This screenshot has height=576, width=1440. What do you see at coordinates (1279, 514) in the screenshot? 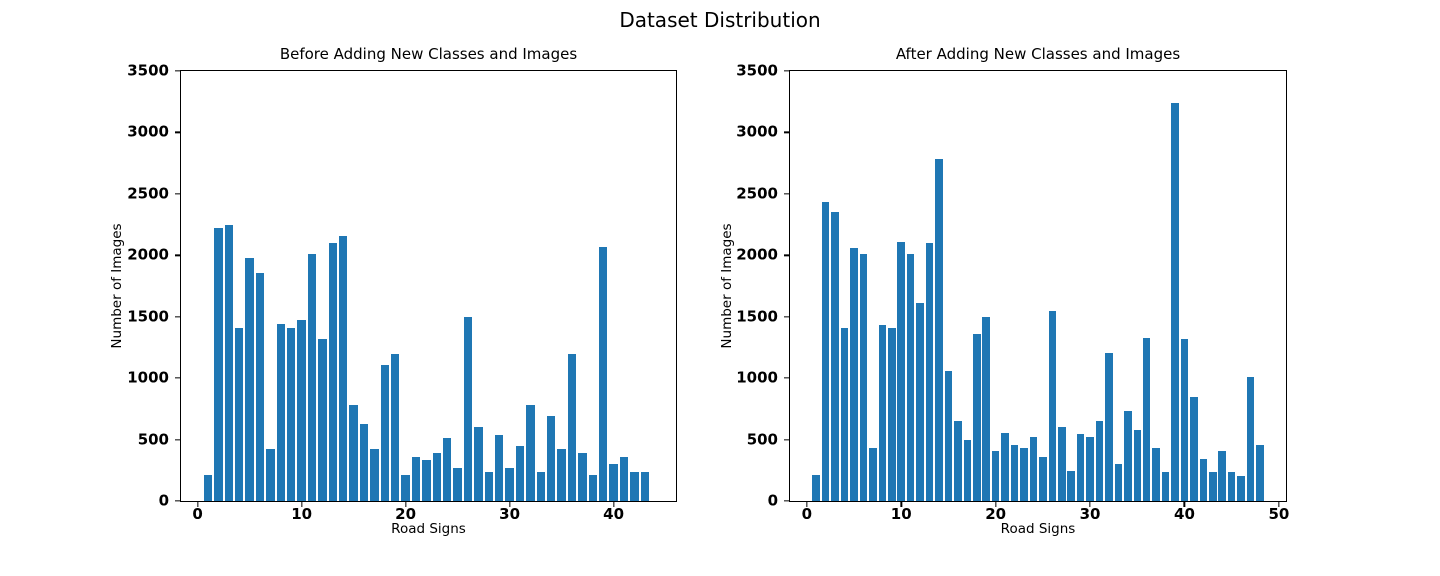
I see `x-tick-label: 50` at bounding box center [1279, 514].